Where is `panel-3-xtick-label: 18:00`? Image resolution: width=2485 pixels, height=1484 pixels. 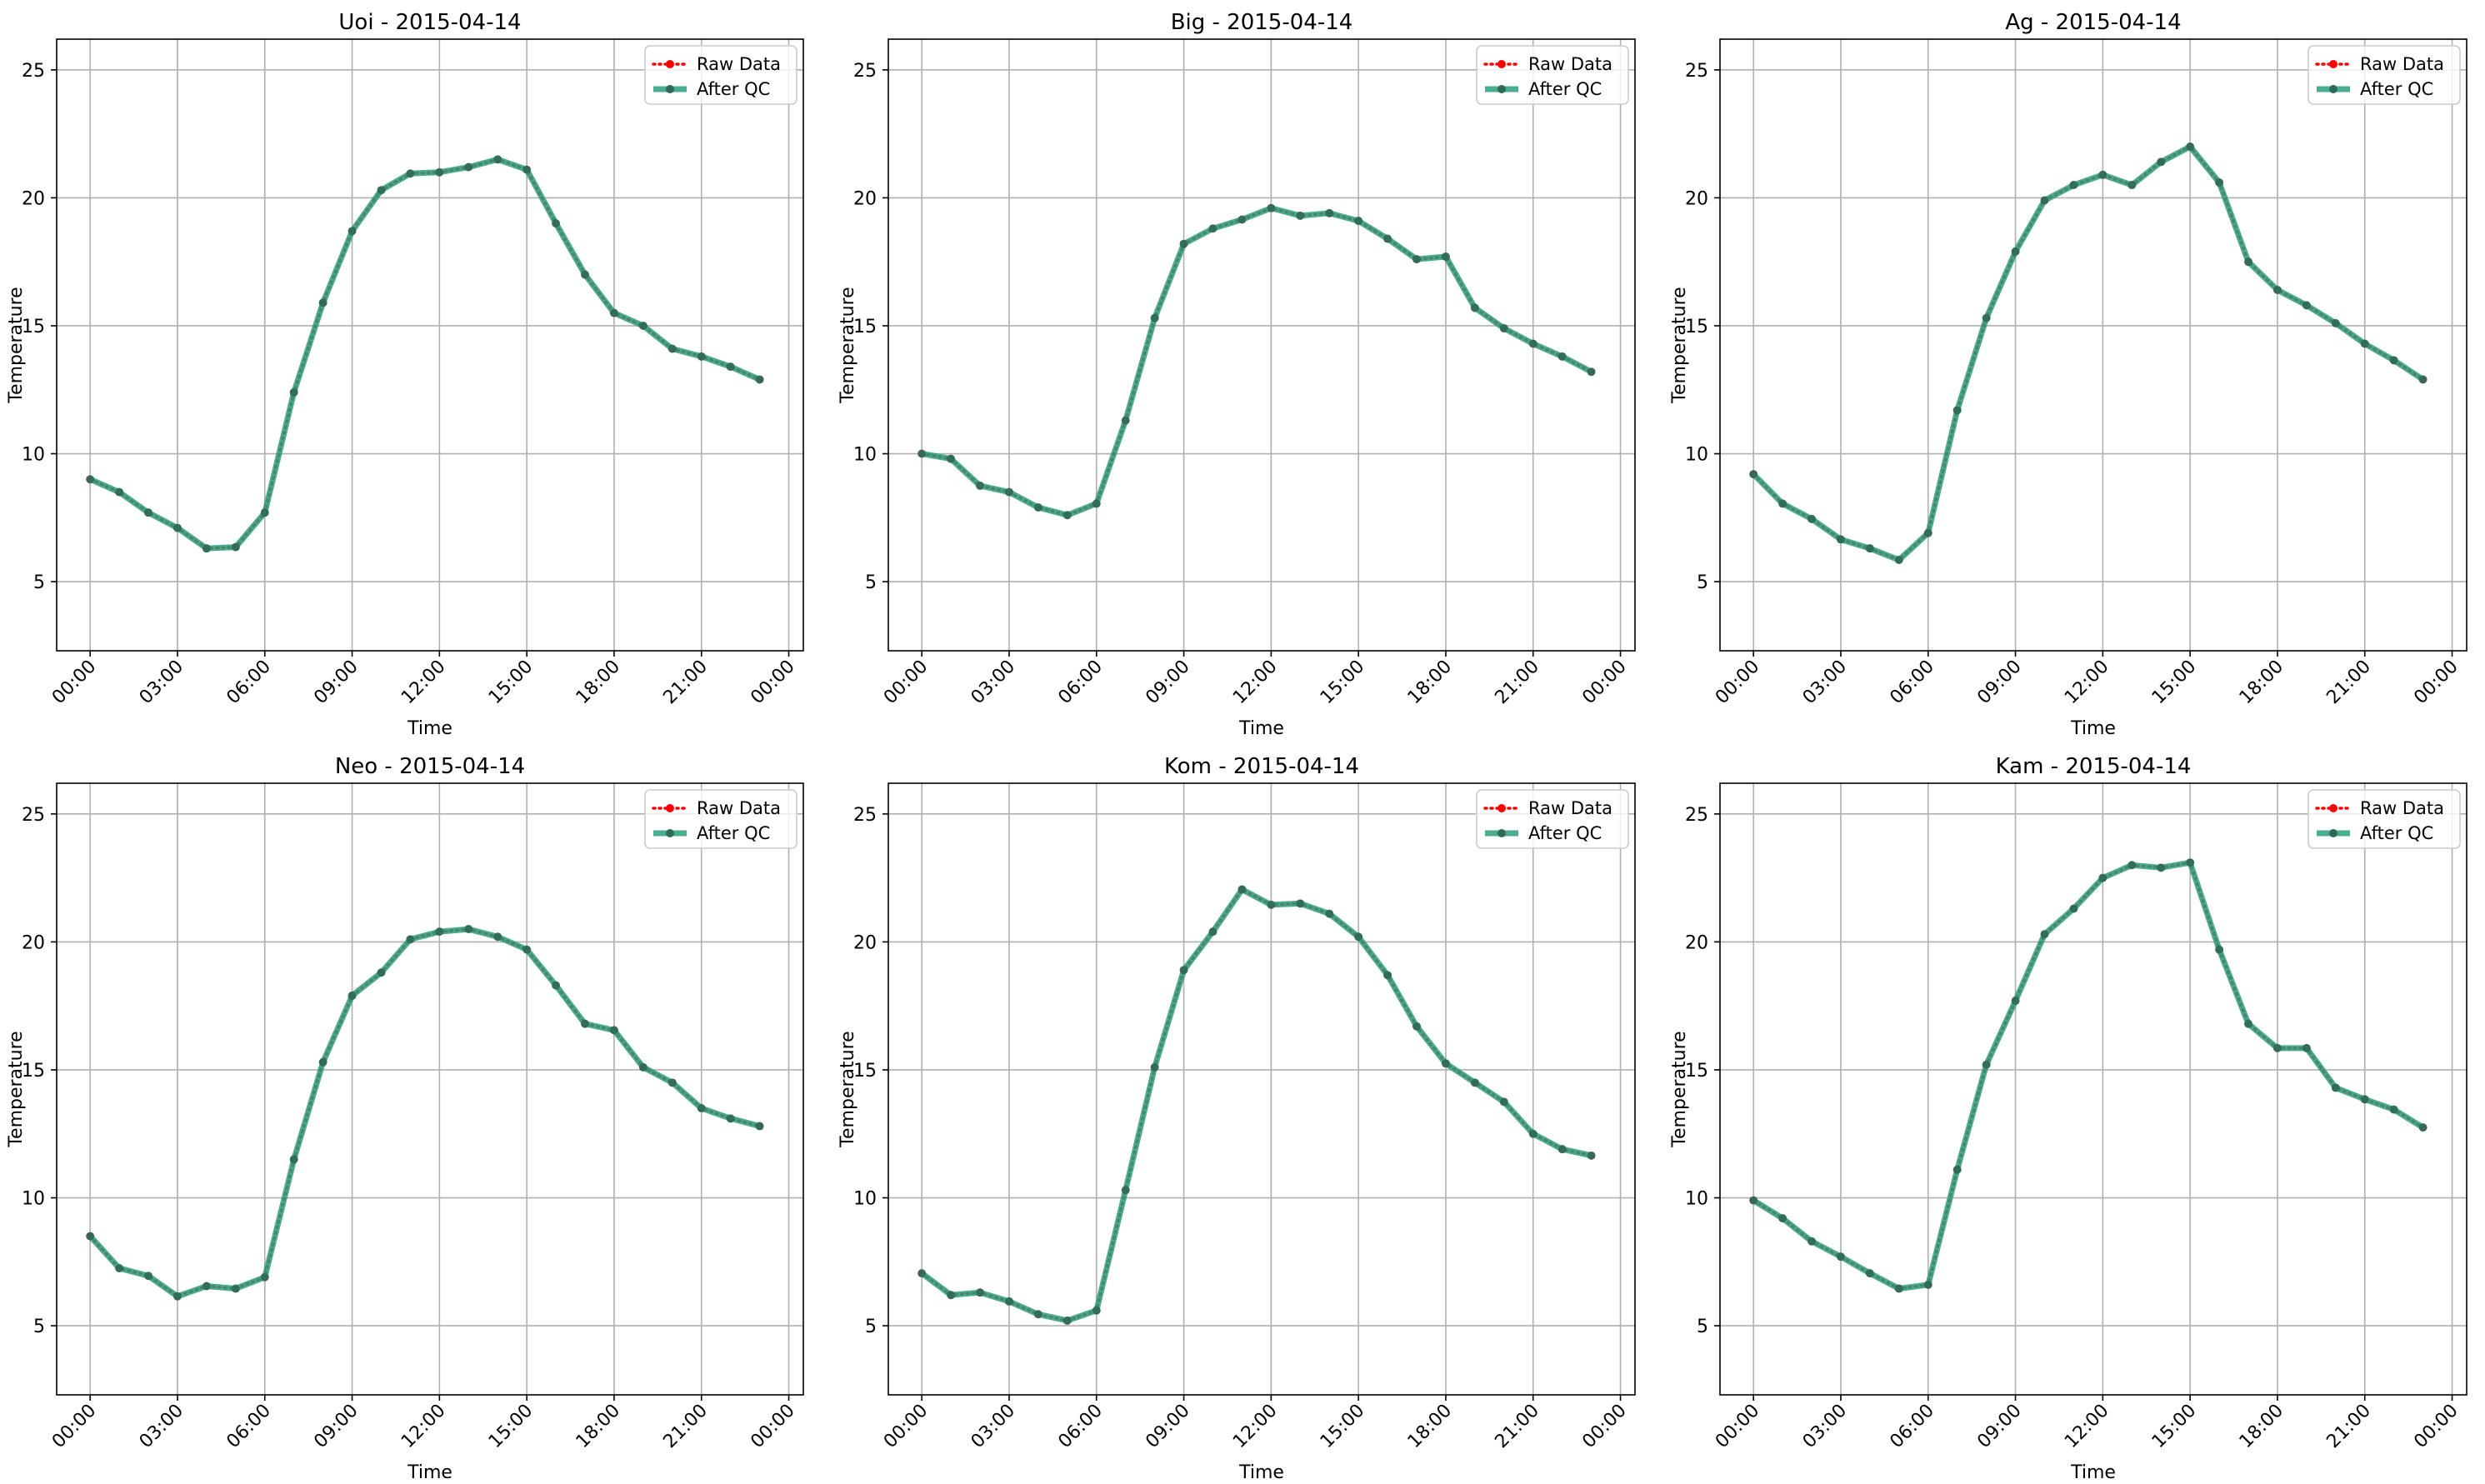 panel-3-xtick-label: 18:00 is located at coordinates (2262, 683).